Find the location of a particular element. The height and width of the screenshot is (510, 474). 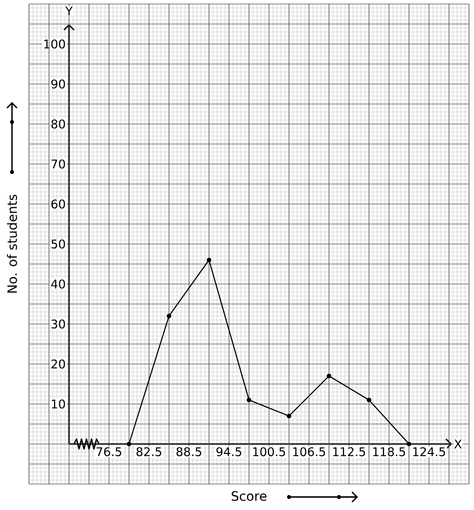

y-tick-label: 100 is located at coordinates (54, 44).